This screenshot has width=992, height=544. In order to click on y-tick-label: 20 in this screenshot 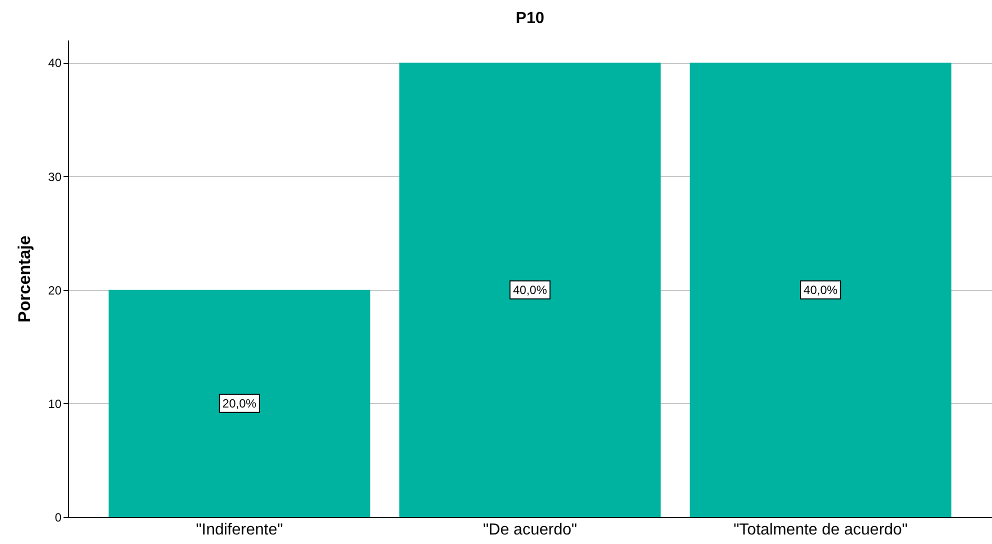, I will do `click(55, 290)`.